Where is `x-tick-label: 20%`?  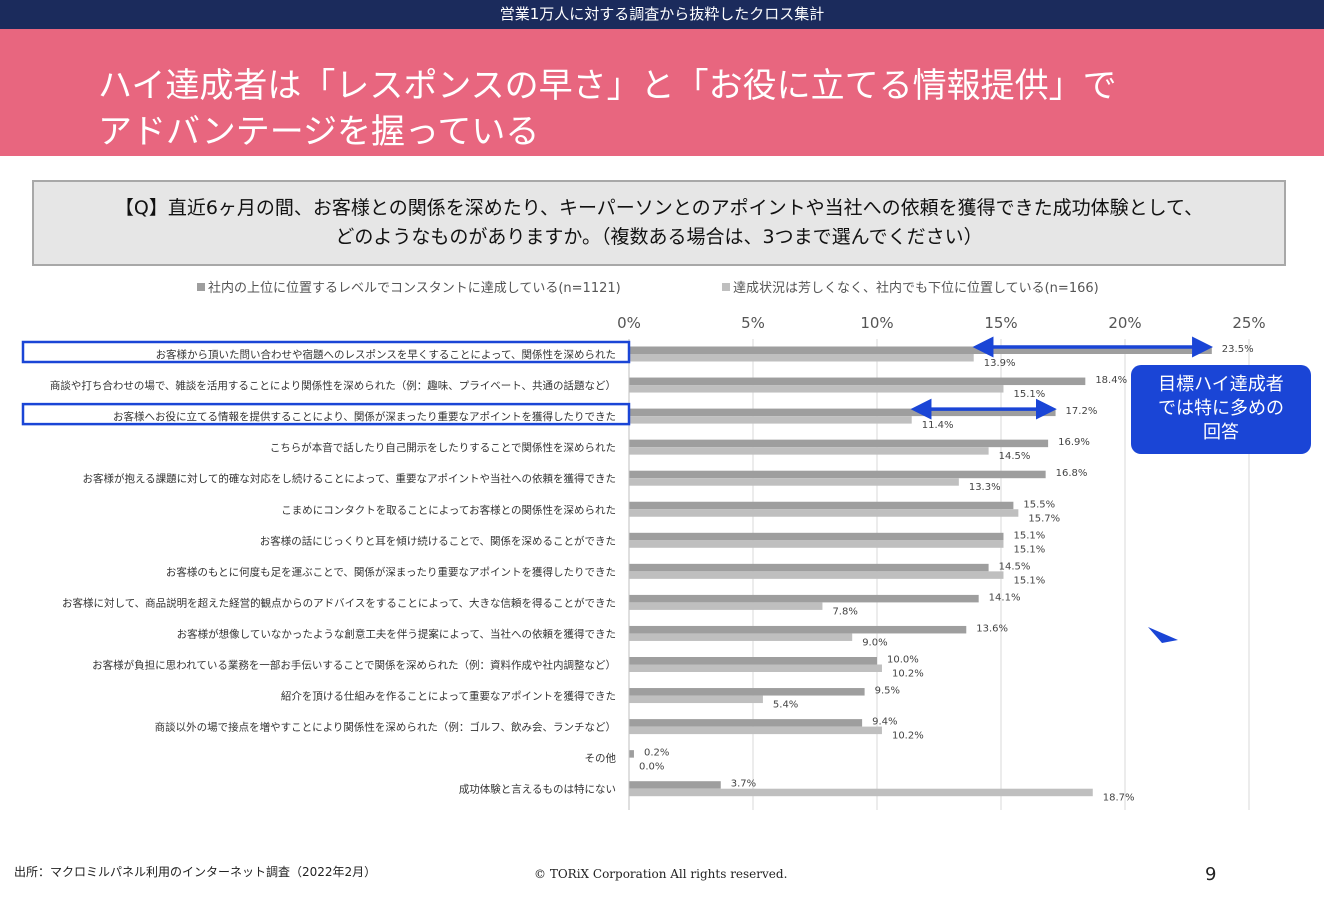 x-tick-label: 20% is located at coordinates (1124, 323).